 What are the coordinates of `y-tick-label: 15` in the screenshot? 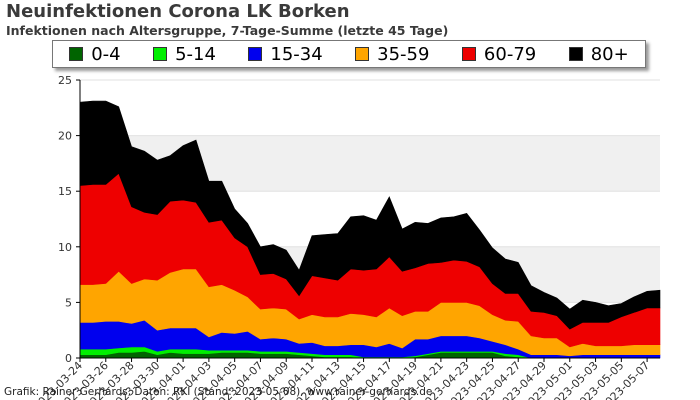 It's located at (65, 191).